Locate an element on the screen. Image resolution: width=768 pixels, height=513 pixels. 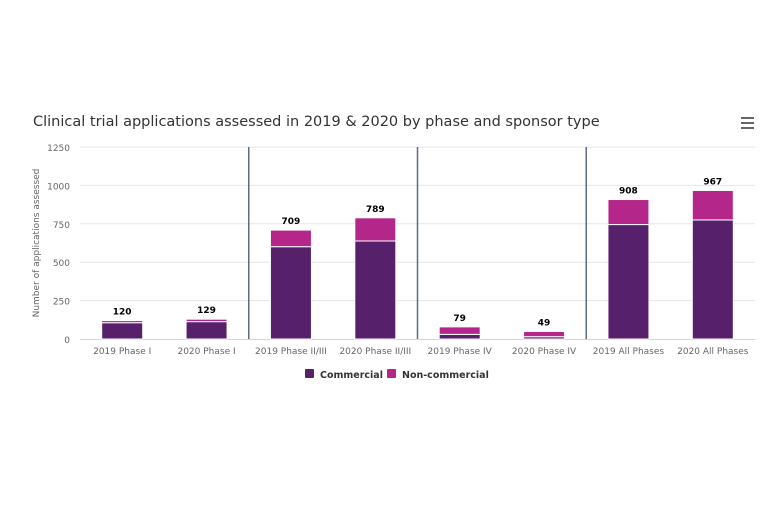
legend-item-commercial: Commercial is located at coordinates (351, 375).